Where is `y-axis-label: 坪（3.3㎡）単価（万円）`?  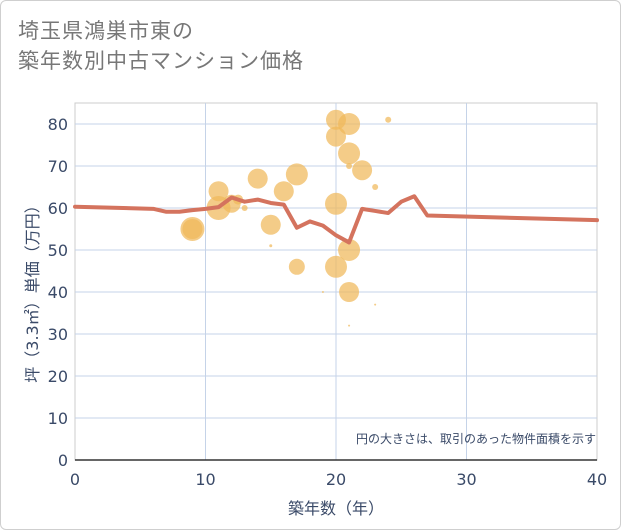 y-axis-label: 坪（3.3㎡）単価（万円） is located at coordinates (32, 289).